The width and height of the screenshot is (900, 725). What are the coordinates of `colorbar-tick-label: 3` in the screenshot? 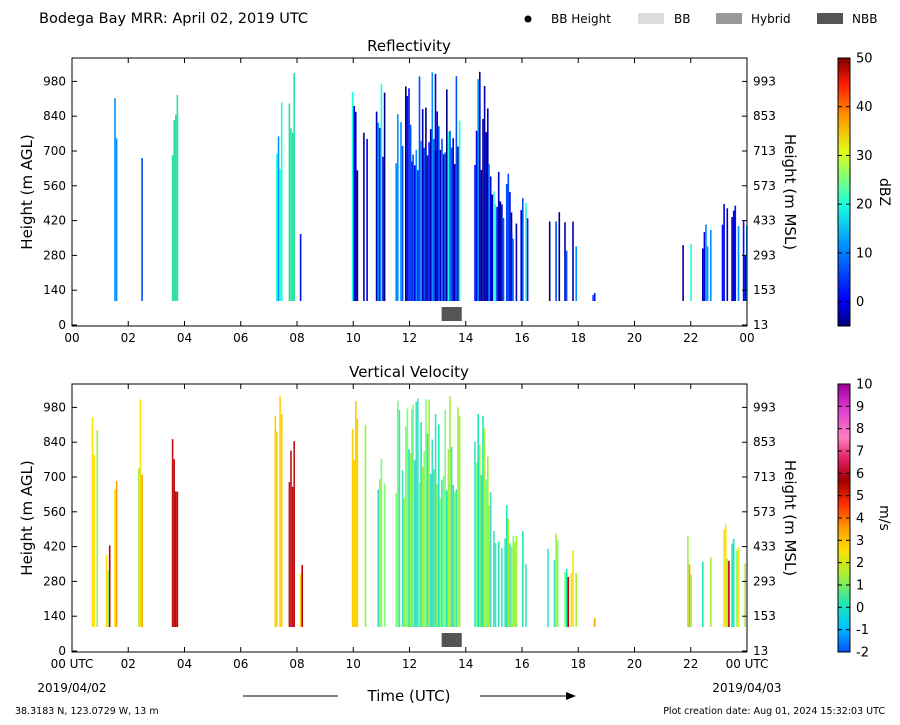 It's located at (860, 541).